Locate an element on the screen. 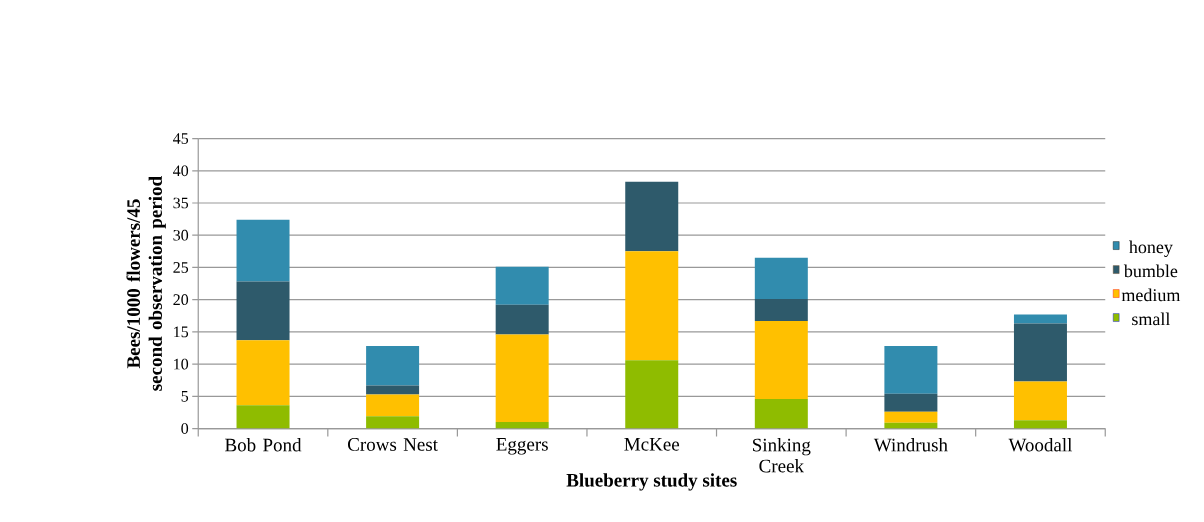 The image size is (1204, 522). x-tick-label: McKee is located at coordinates (652, 444).